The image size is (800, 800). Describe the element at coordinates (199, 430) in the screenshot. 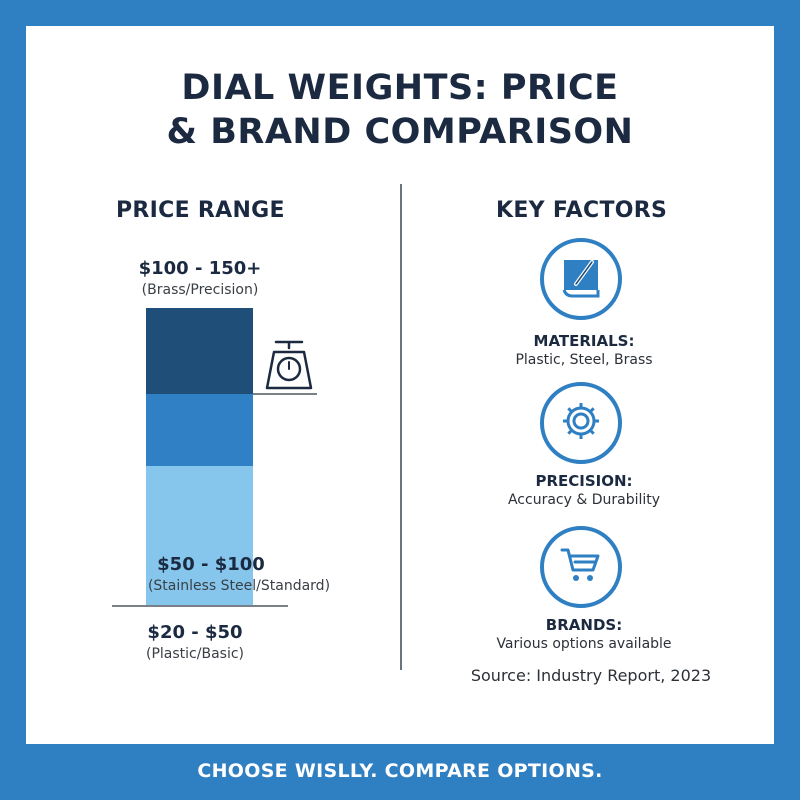

I see `tier-mid-bar` at that location.